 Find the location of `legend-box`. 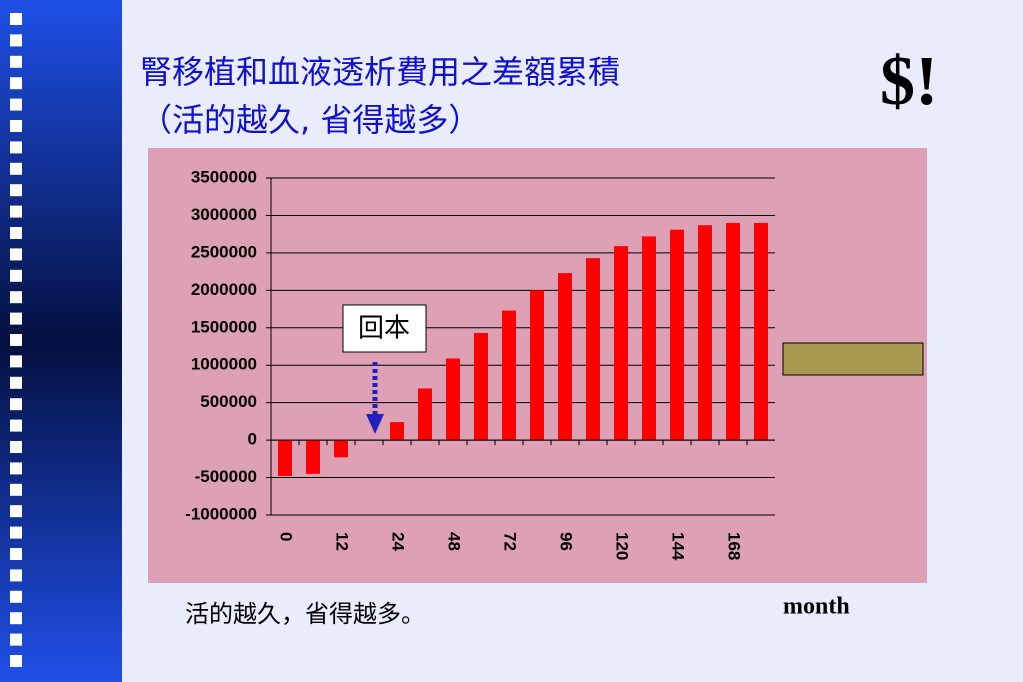

legend-box is located at coordinates (853, 359).